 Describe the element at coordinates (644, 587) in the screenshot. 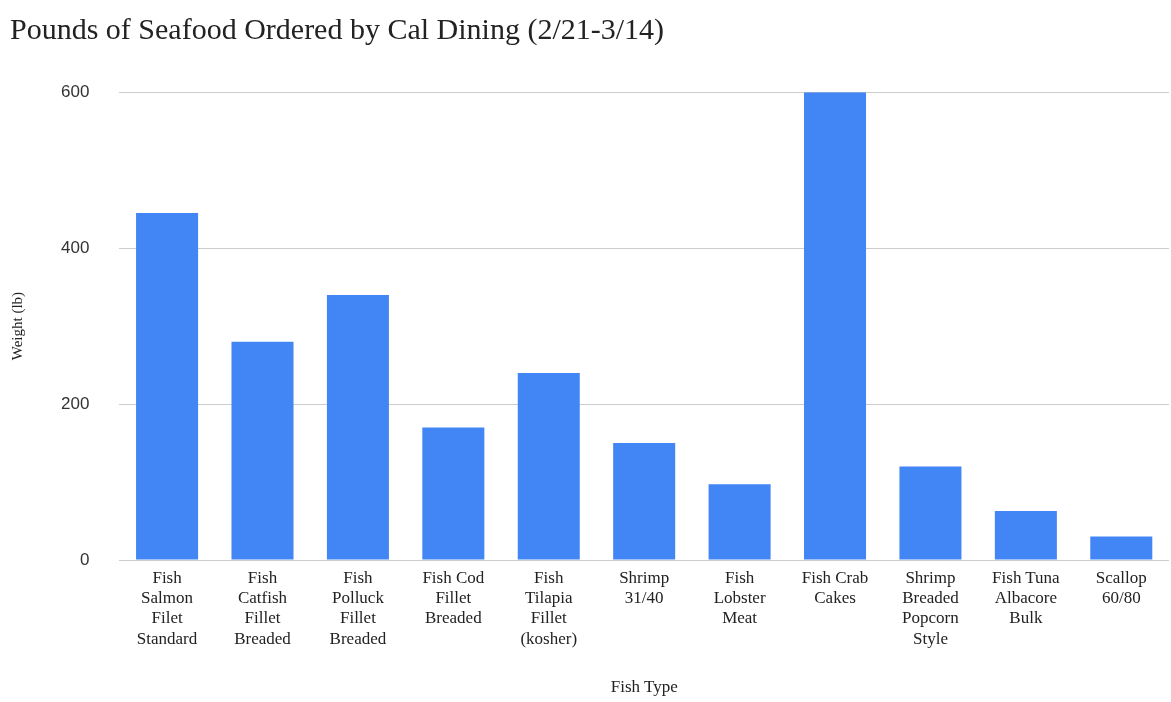

I see `x-tick-label: Shrimp 31/40` at that location.